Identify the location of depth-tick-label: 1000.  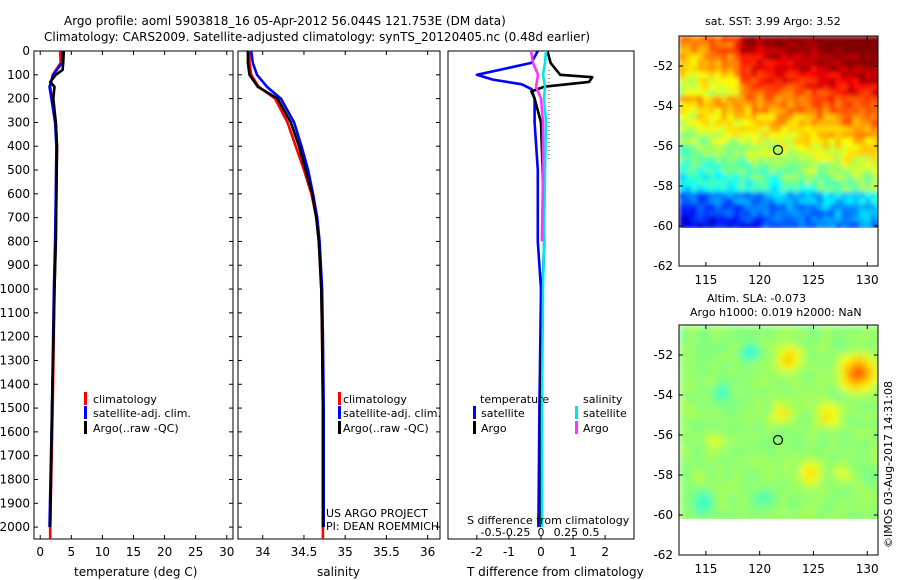
(15, 289).